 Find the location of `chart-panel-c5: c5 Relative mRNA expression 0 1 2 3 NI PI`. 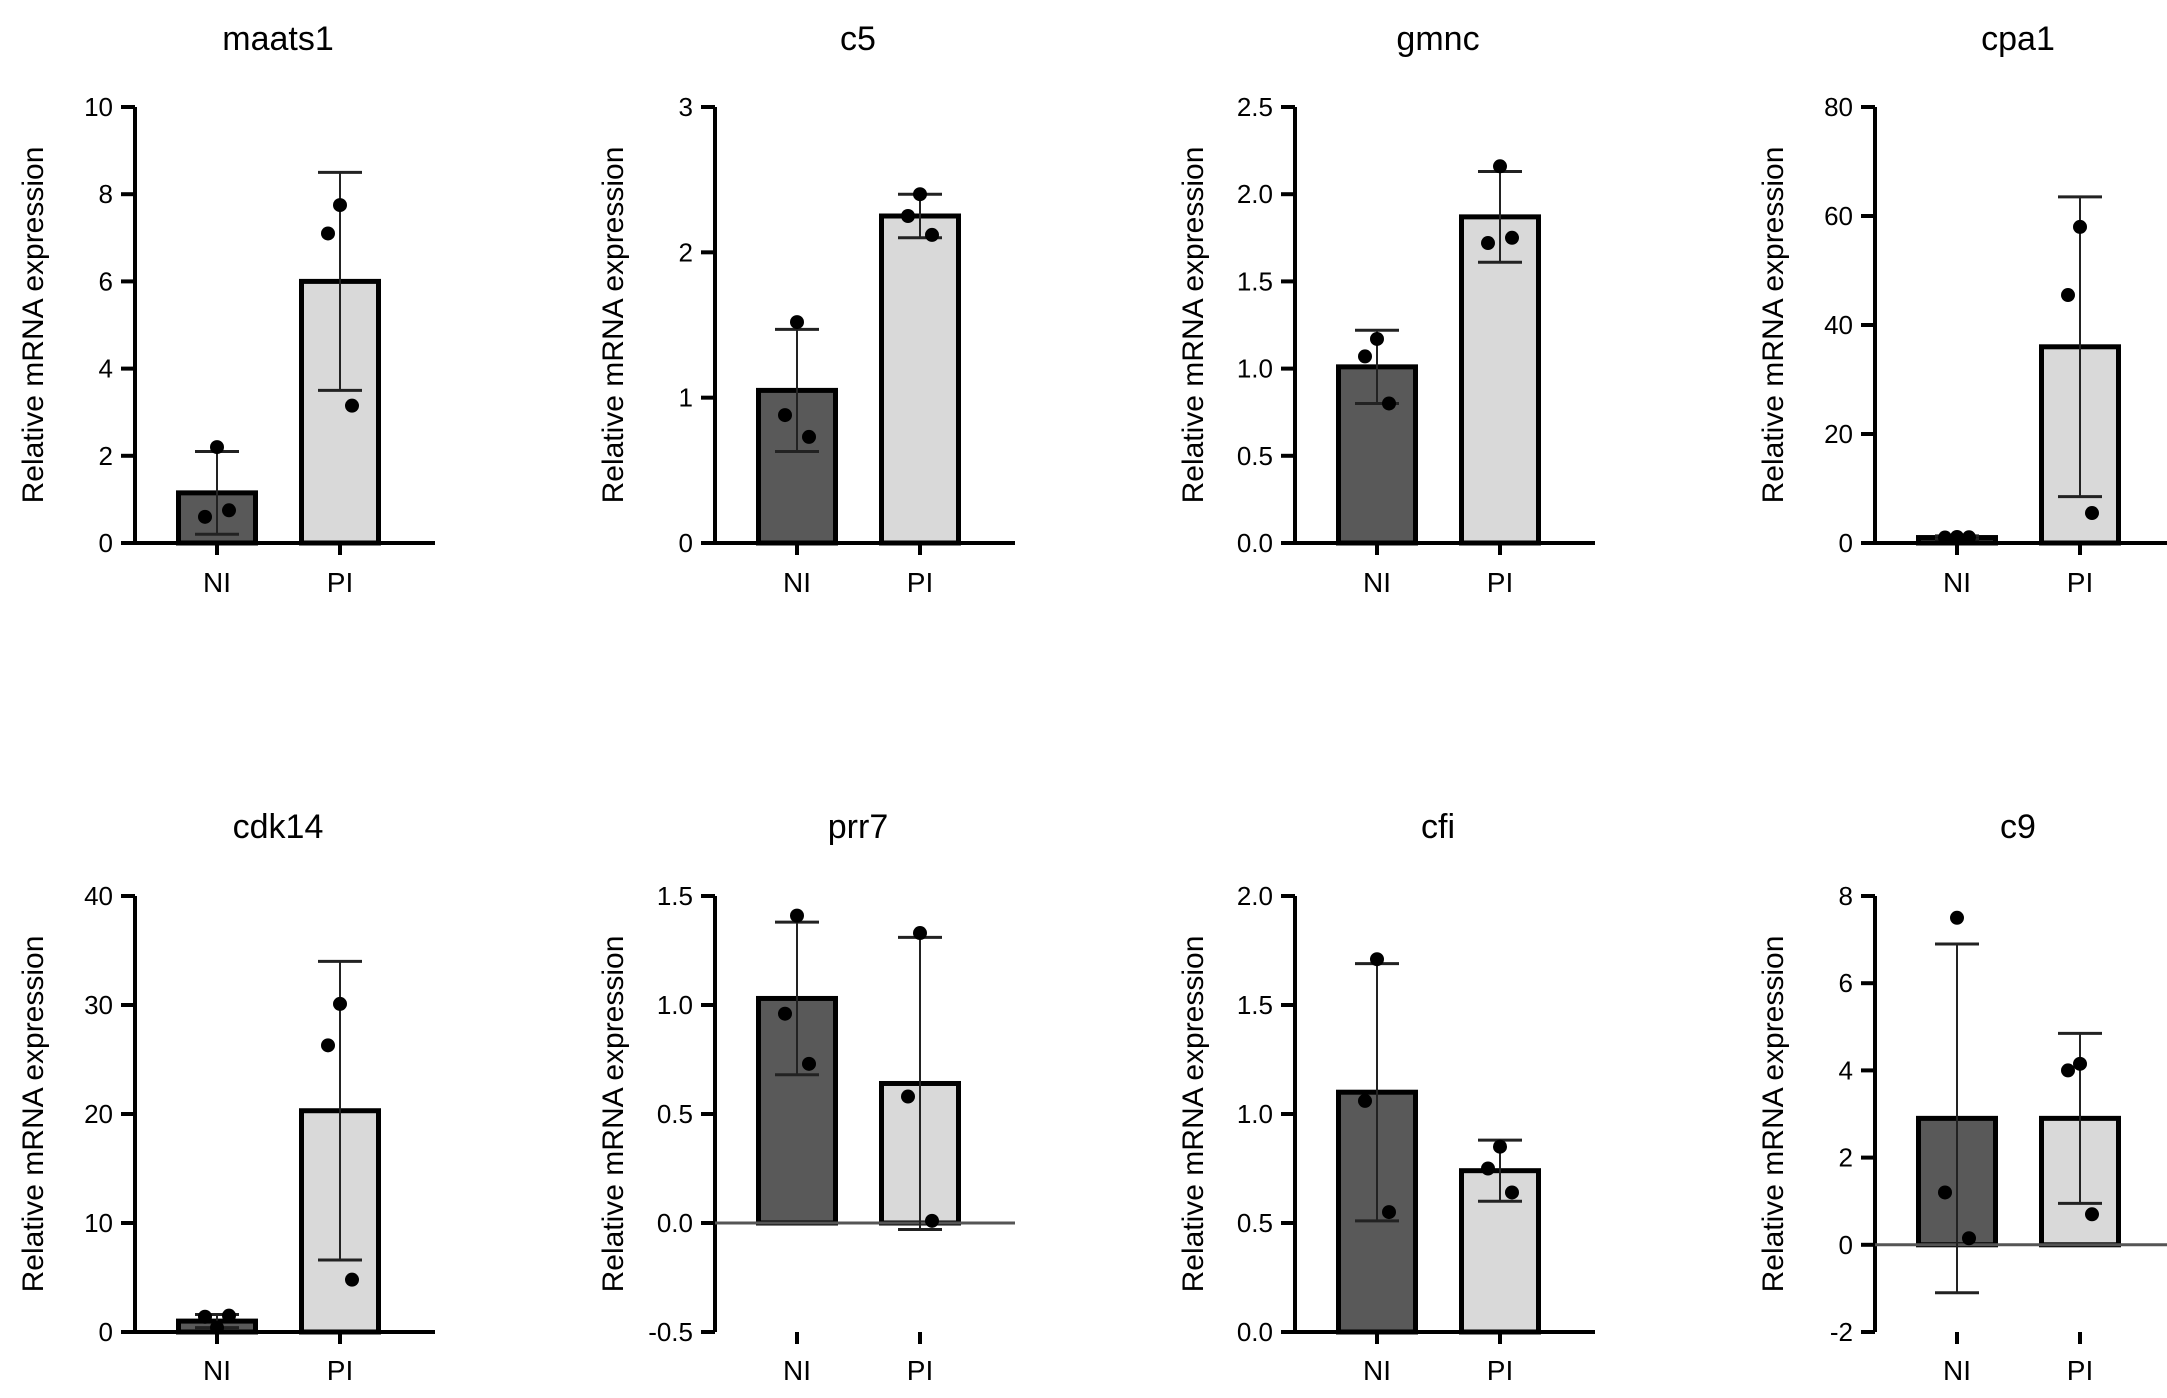

chart-panel-c5: c5 Relative mRNA expression 0 1 2 3 NI PI is located at coordinates (806, 309).